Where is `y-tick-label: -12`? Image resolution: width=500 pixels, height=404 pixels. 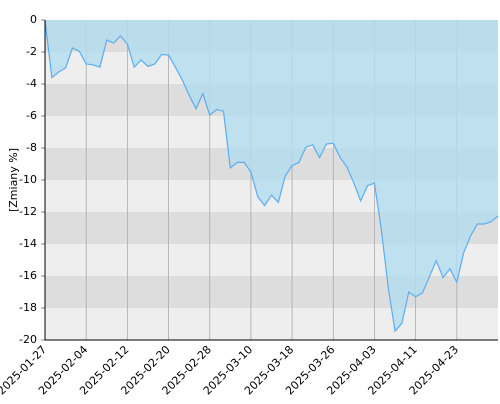 y-tick-label: -12 is located at coordinates (28, 211).